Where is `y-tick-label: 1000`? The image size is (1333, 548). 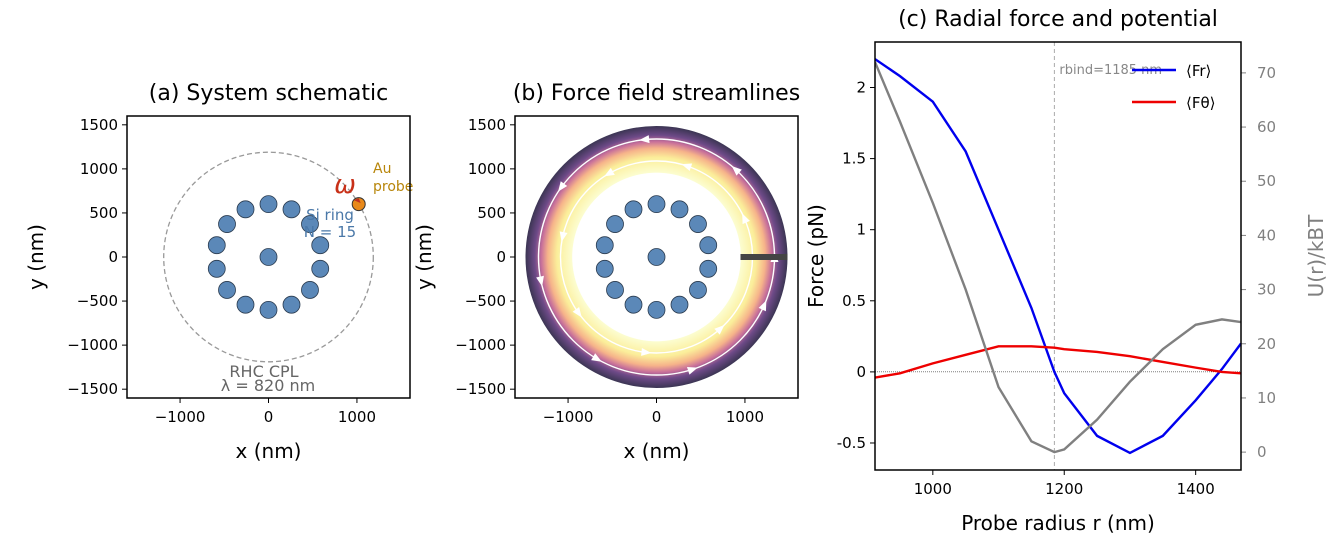 y-tick-label: 1000 is located at coordinates (99, 169).